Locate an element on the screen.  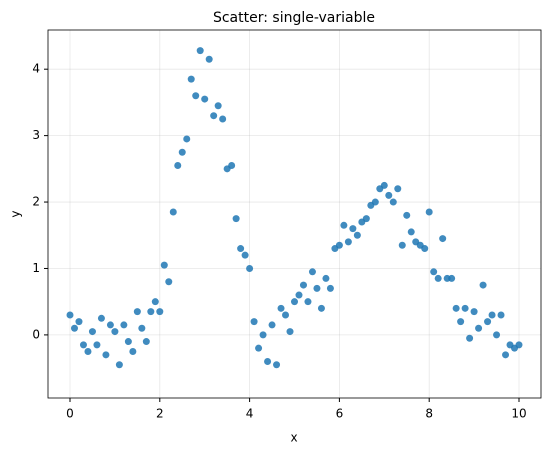
x-tick-label: 4 is located at coordinates (250, 414).